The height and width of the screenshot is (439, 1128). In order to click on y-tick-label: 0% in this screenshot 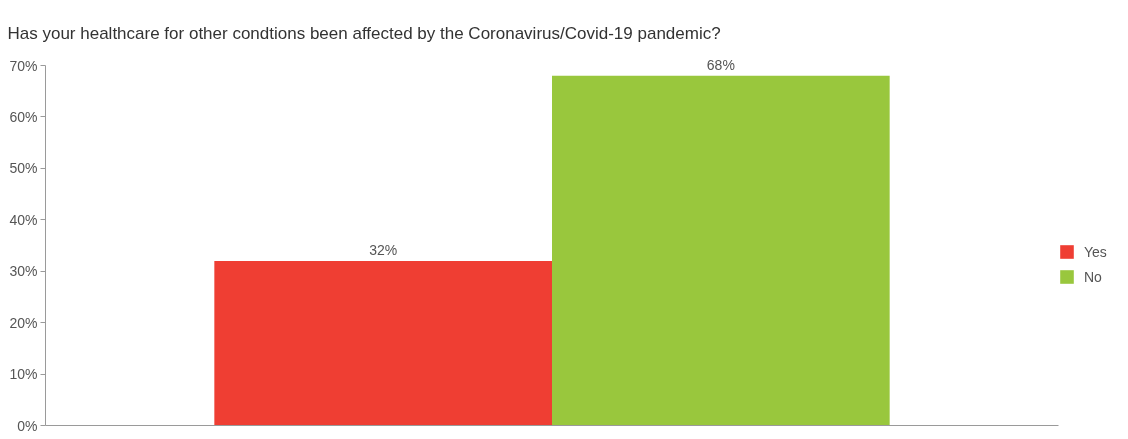, I will do `click(27, 425)`.